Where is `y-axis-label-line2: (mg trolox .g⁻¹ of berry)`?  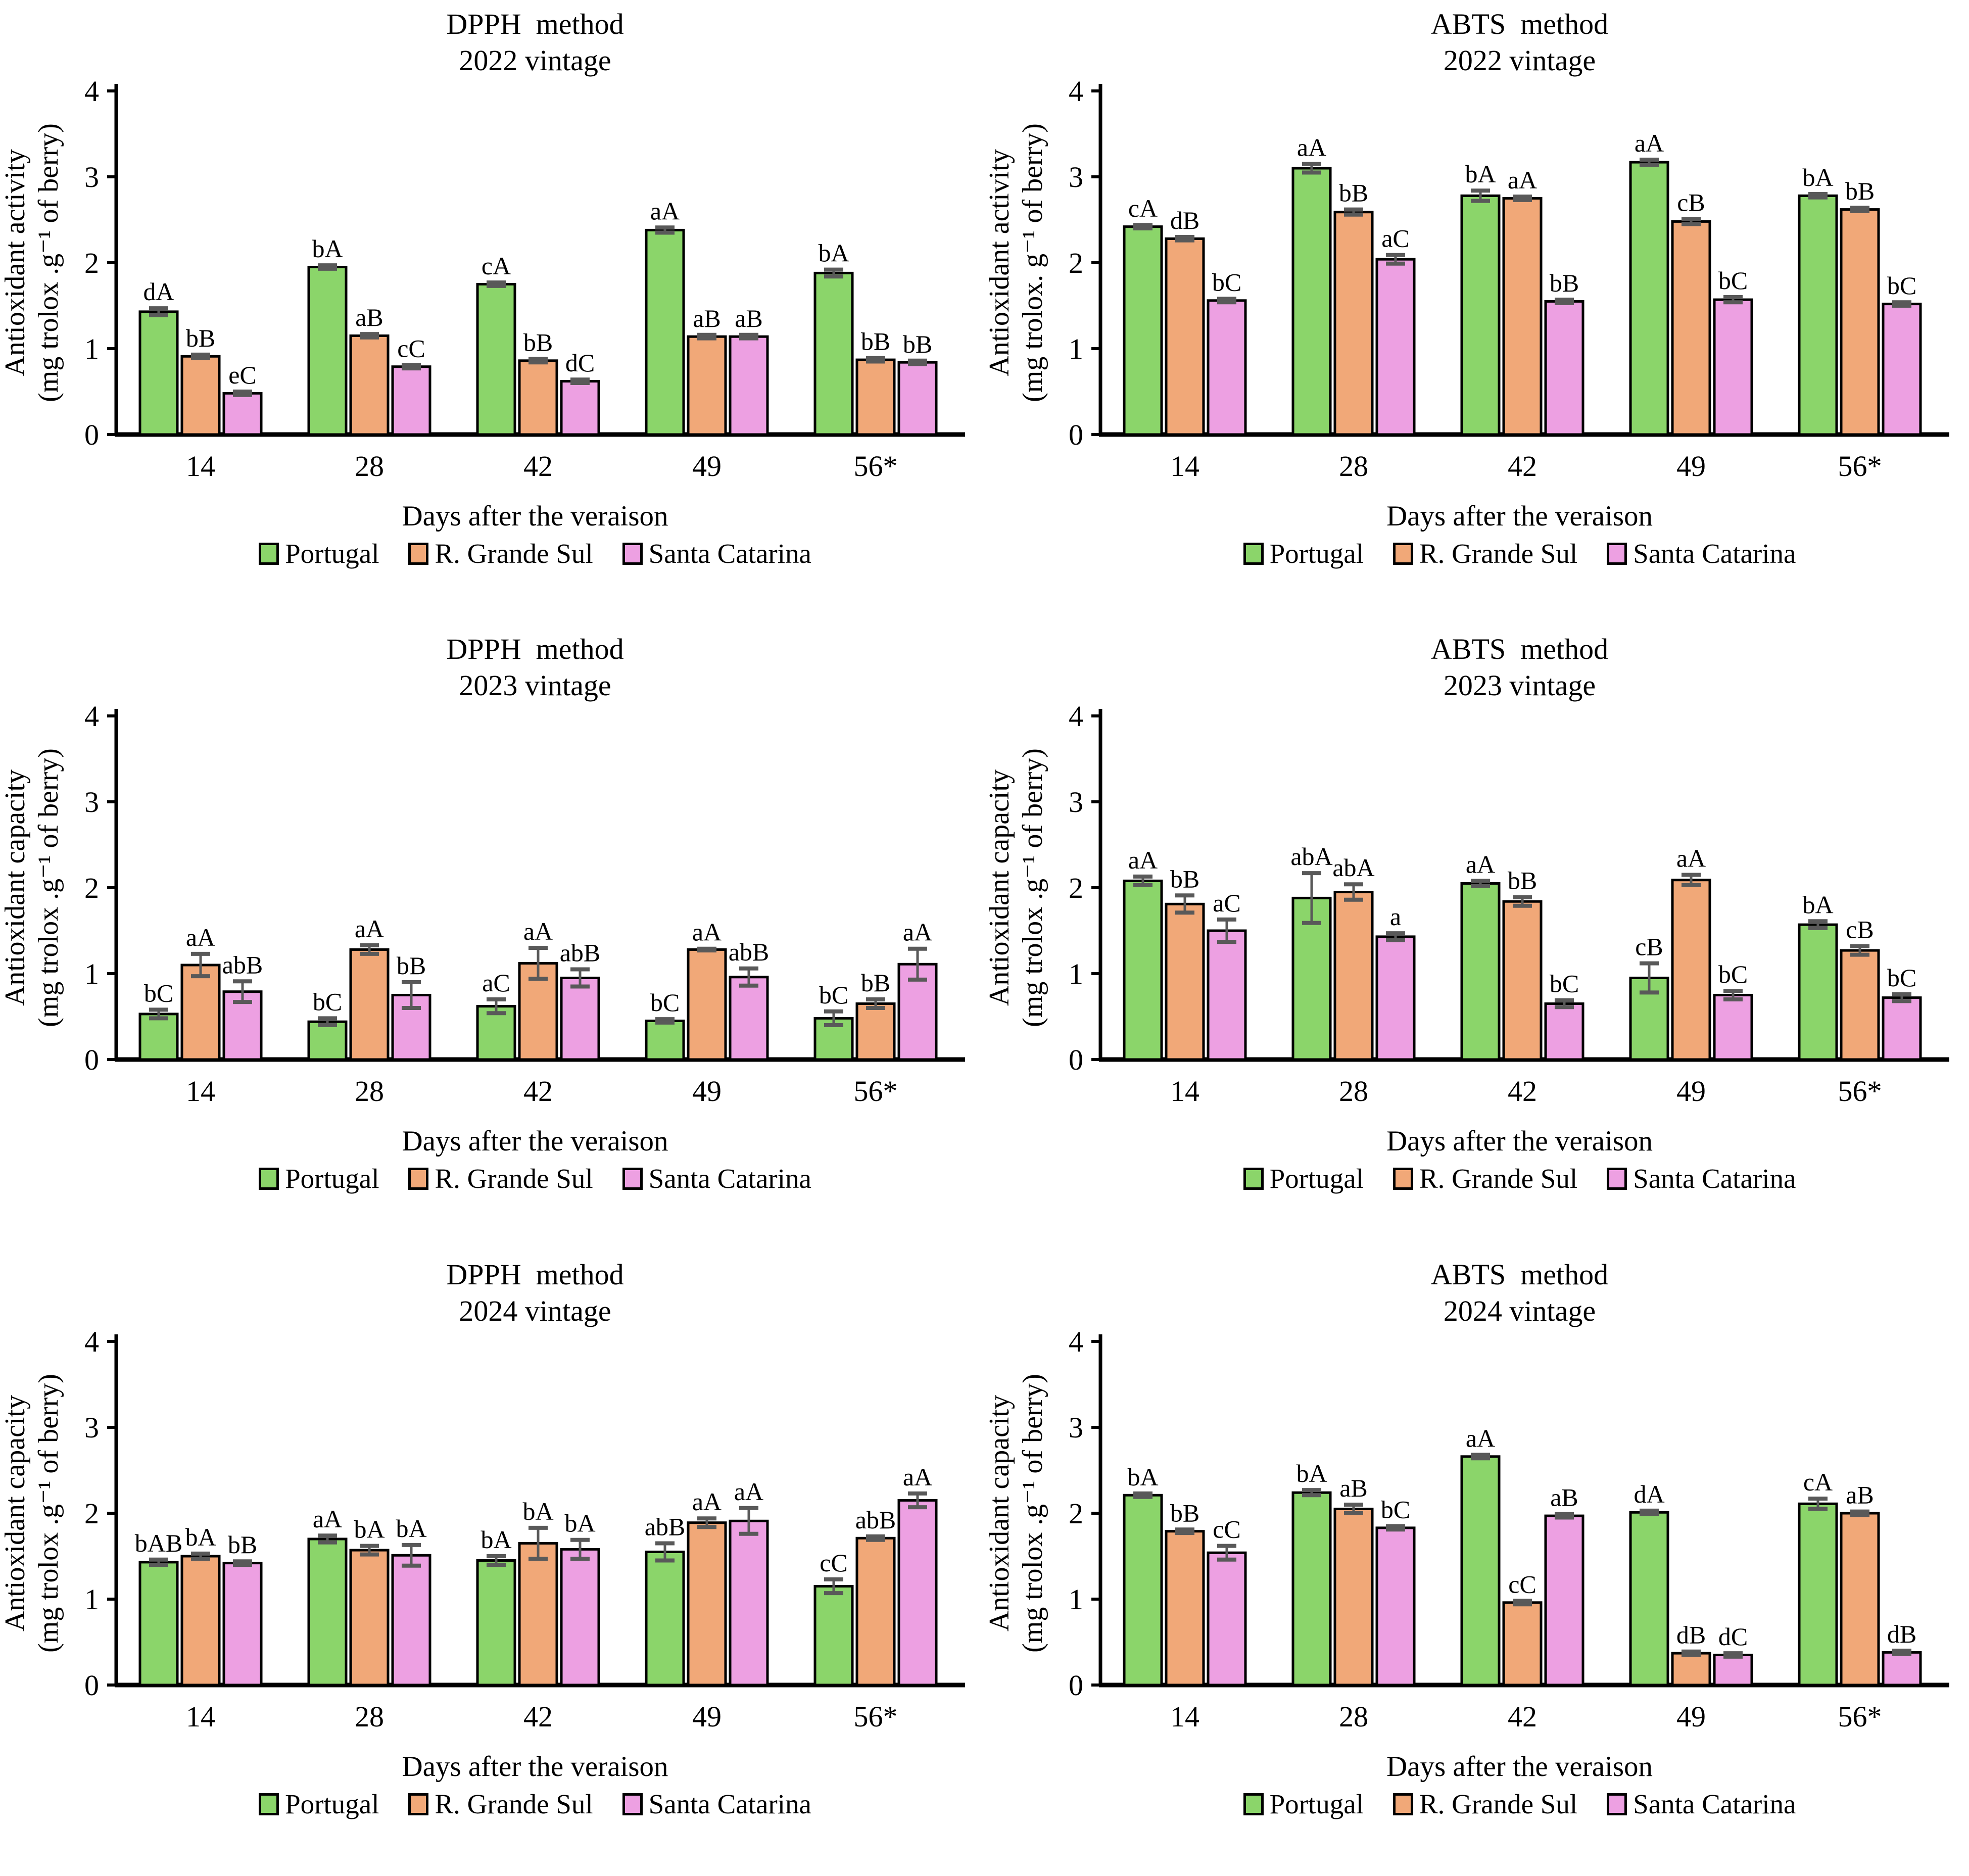
y-axis-label-line2: (mg trolox .g⁻¹ of berry) is located at coordinates (48, 262).